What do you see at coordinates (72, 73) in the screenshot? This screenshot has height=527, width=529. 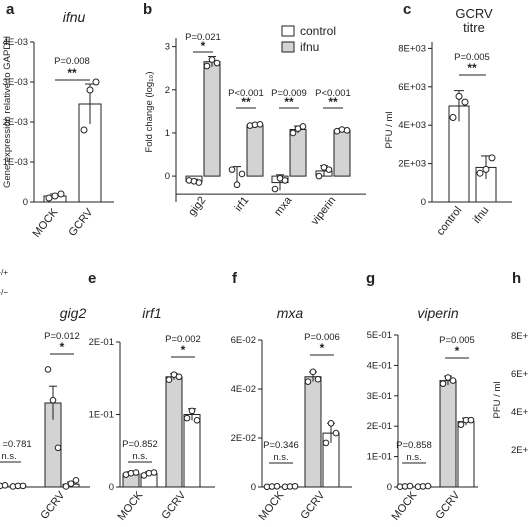 I see `sig-marker-a: **` at bounding box center [72, 73].